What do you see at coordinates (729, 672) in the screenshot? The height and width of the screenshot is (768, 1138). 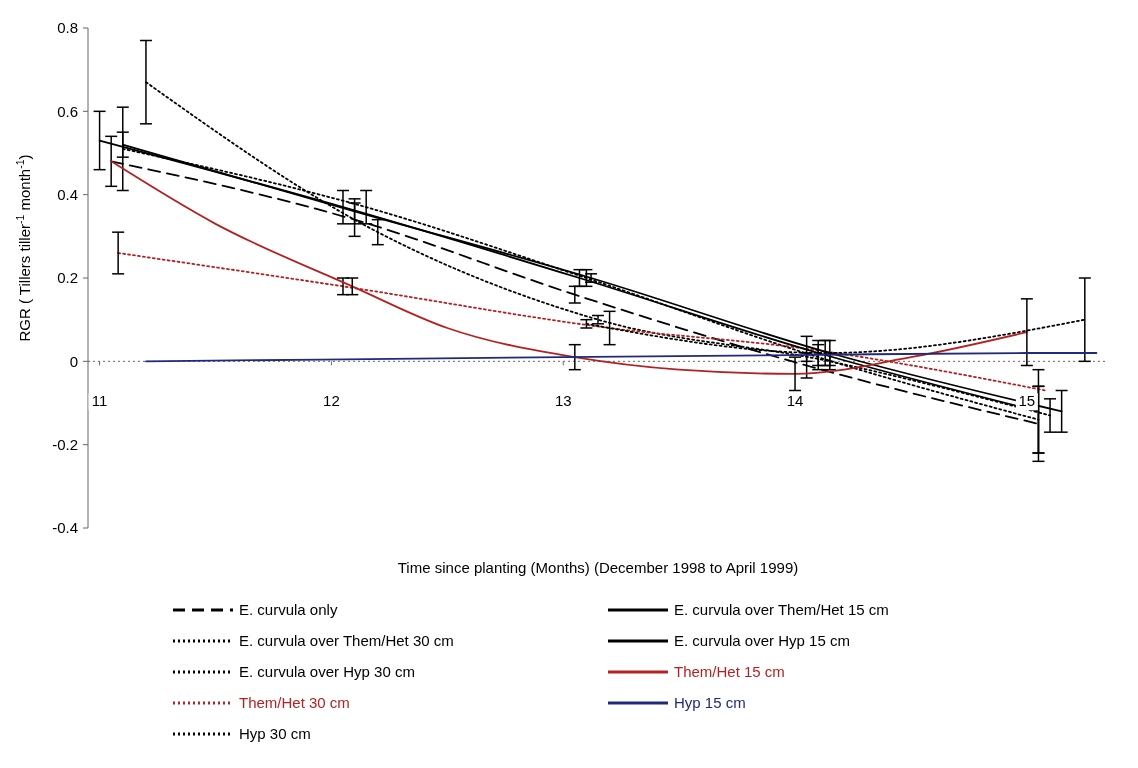 I see `legend-label: Them/Het 15 cm` at bounding box center [729, 672].